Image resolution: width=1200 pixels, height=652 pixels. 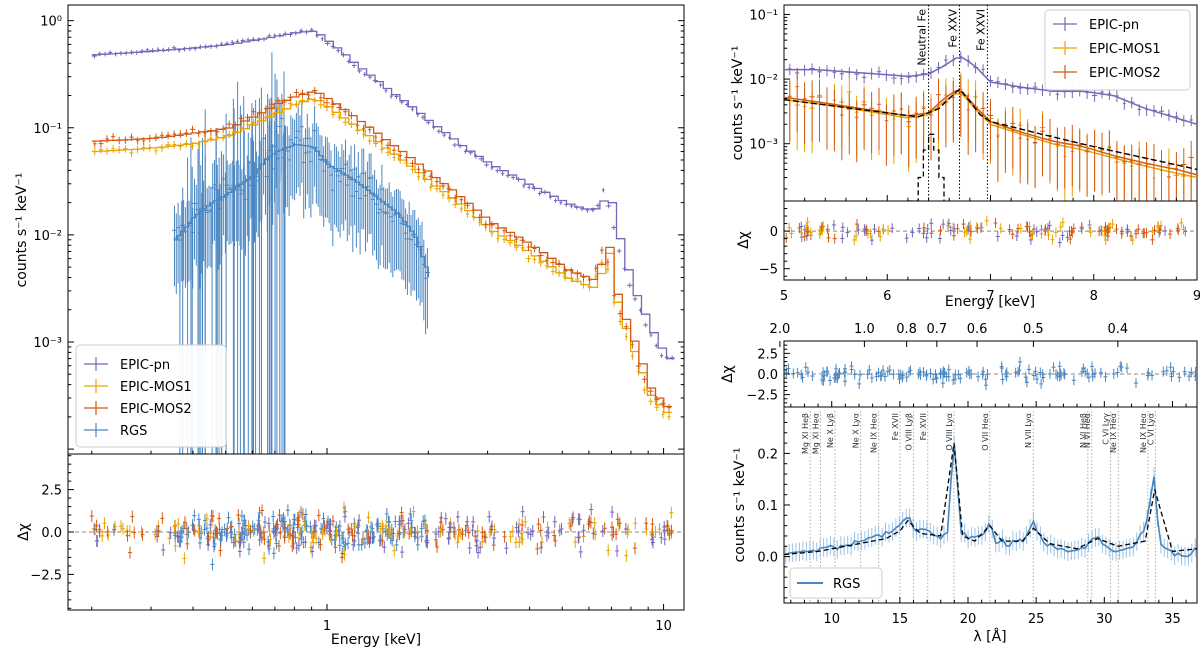 What do you see at coordinates (301, 210) in the screenshot?
I see `main-rgs-model` at bounding box center [301, 210].